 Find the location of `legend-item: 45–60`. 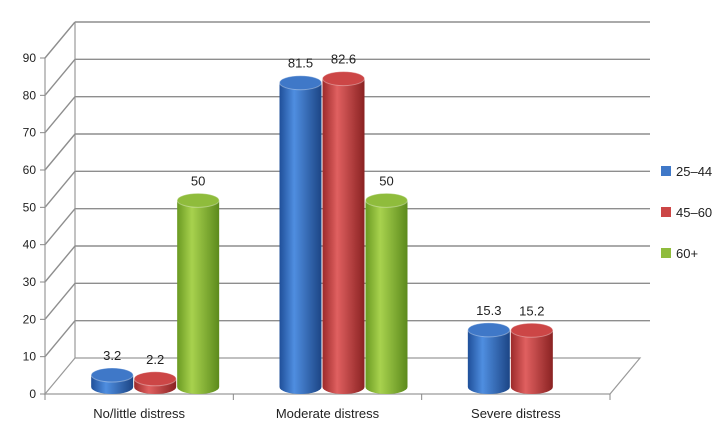

legend-item: 45–60 is located at coordinates (686, 212).